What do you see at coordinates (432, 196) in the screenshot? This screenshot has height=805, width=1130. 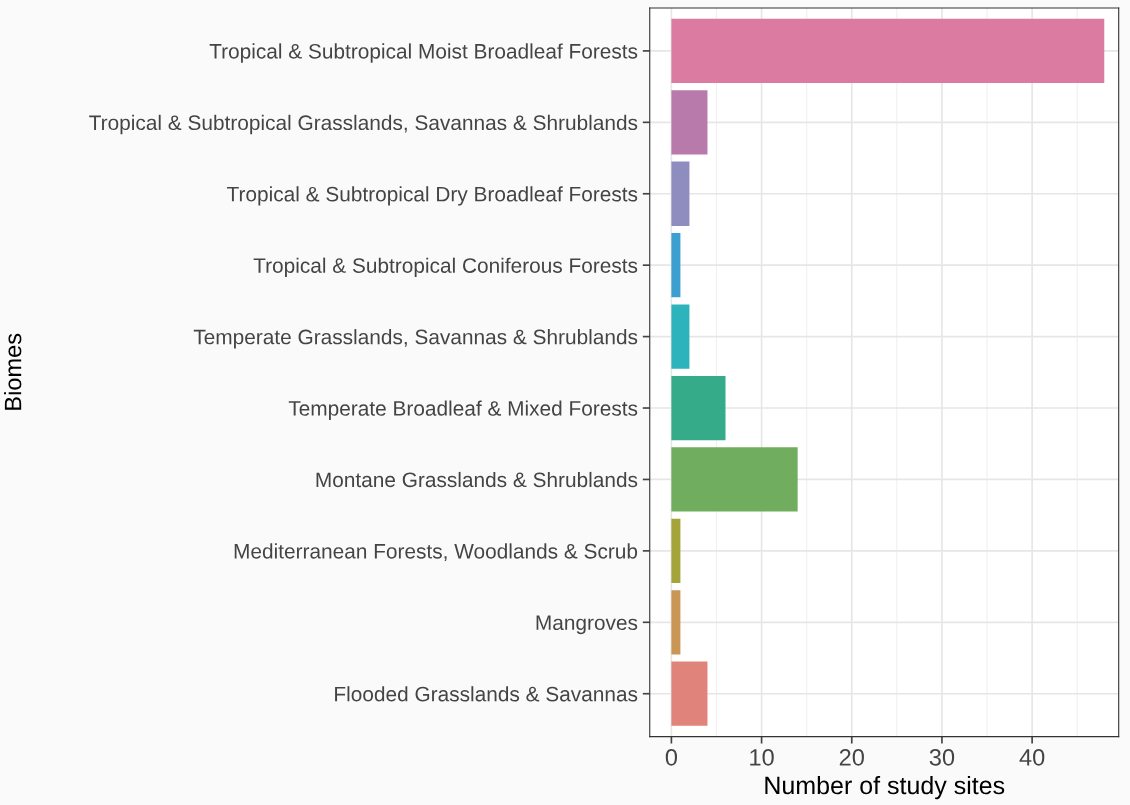 I see `y-tick-label: Tropical & Subtropical Dry Broadleaf Forests` at bounding box center [432, 196].